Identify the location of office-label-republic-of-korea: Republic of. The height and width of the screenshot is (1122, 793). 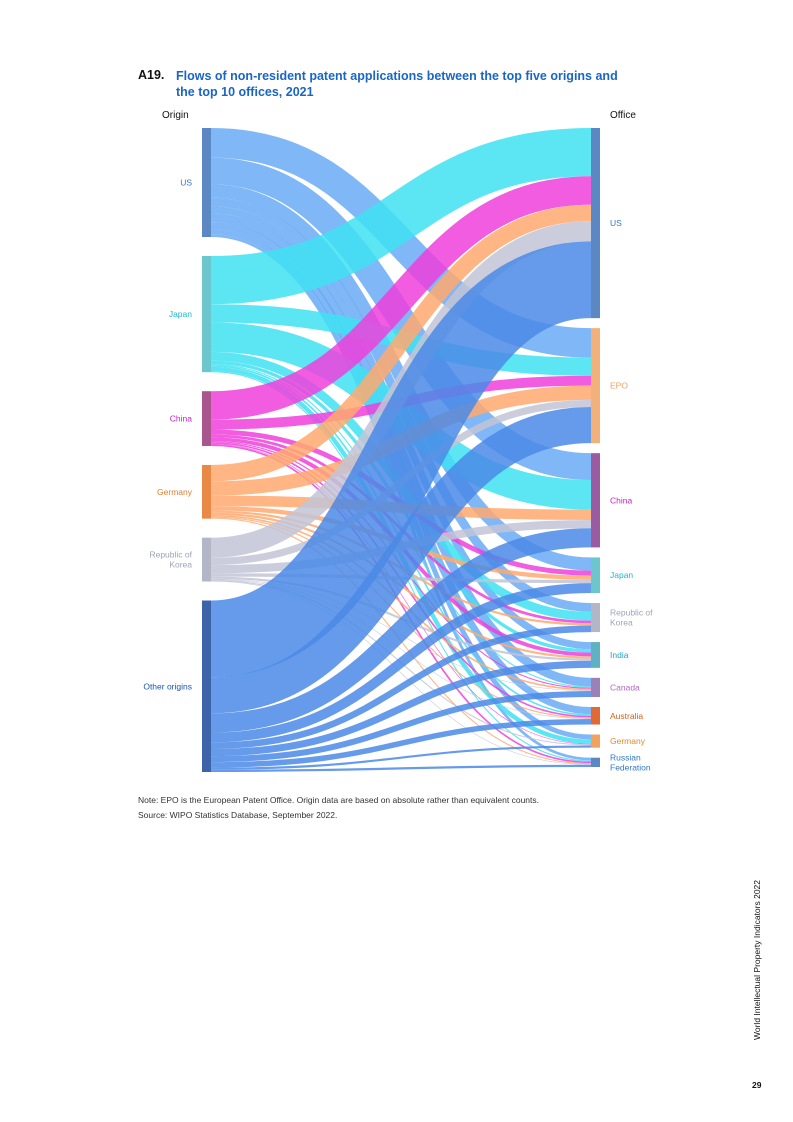
(631, 613).